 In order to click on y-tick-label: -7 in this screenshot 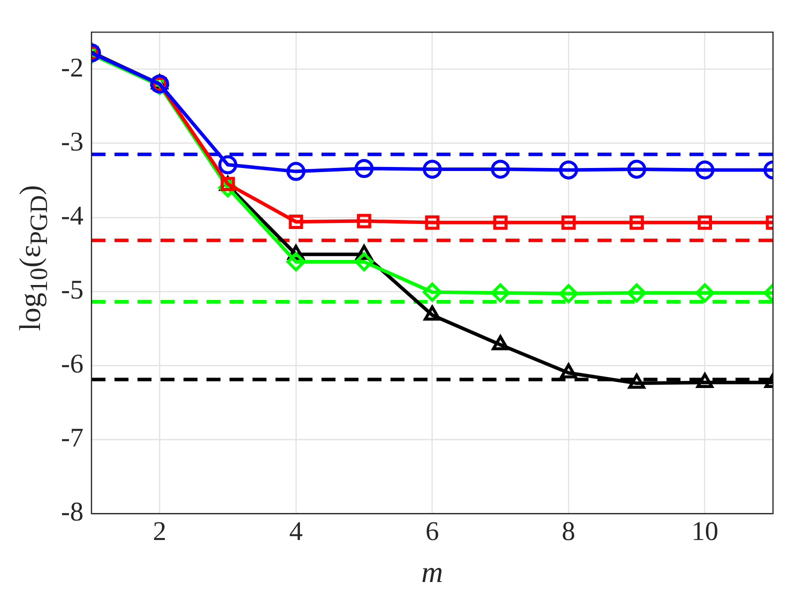, I will do `click(72, 437)`.